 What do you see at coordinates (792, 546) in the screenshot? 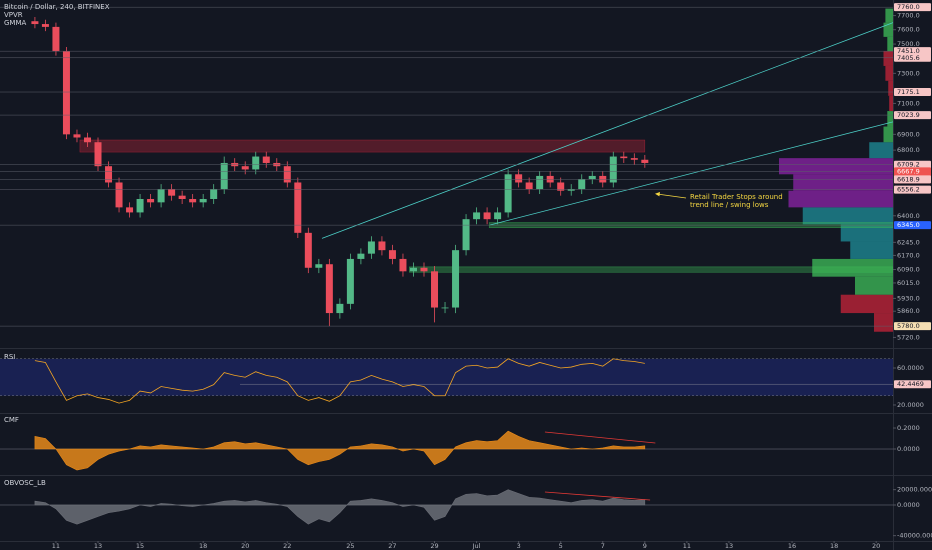
I see `x-tick-label: 16` at bounding box center [792, 546].